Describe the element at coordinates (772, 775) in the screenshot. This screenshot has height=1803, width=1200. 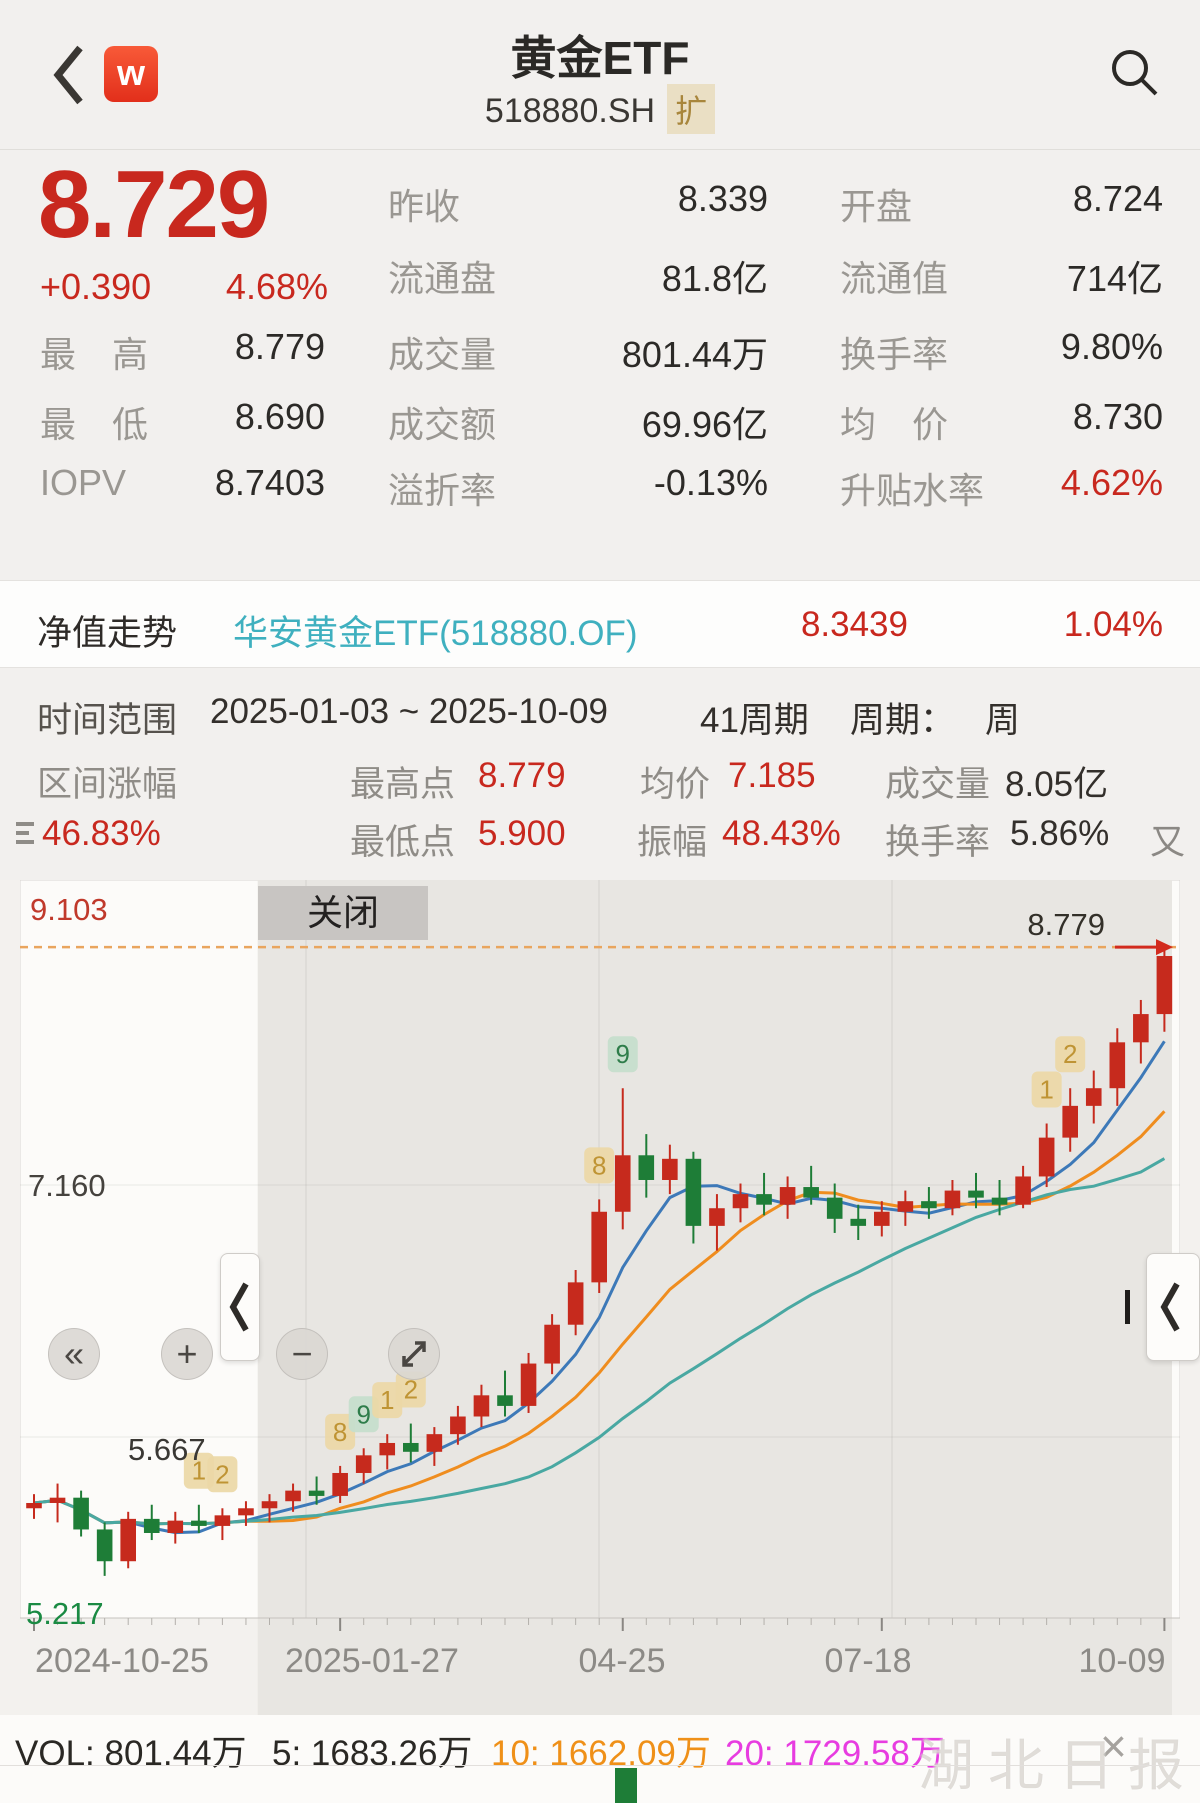
I see `avg-value: 7.185` at that location.